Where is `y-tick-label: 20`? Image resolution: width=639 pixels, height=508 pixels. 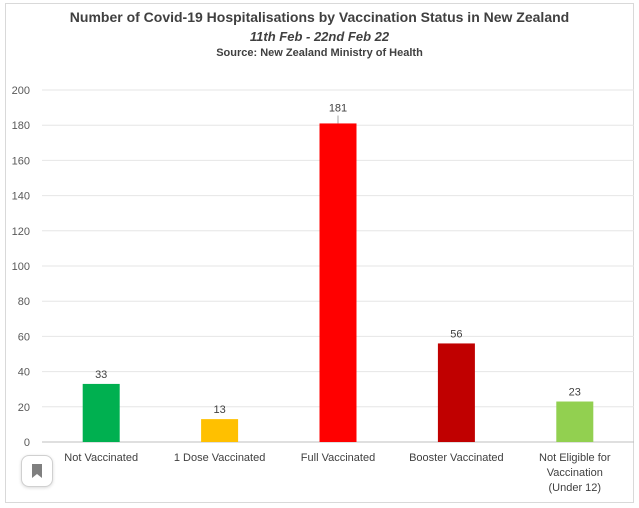
y-tick-label: 20 is located at coordinates (24, 408).